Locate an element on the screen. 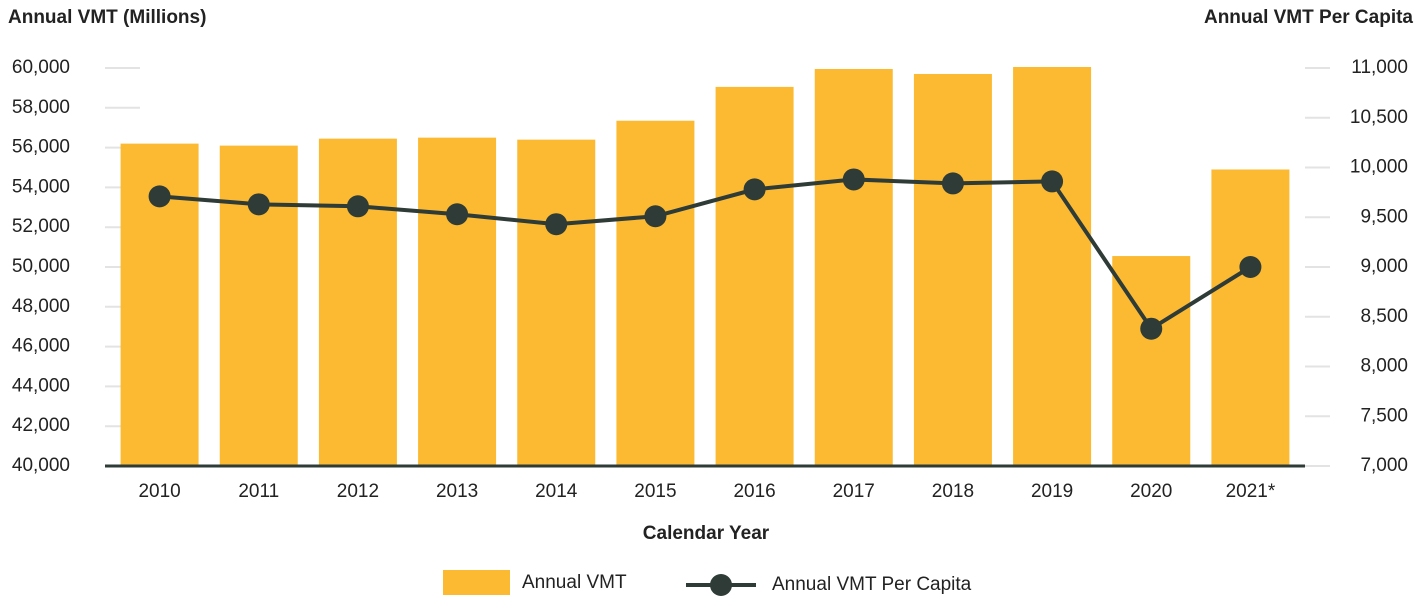 The image size is (1421, 604). legend-label: Annual VMT Per Capita is located at coordinates (872, 584).